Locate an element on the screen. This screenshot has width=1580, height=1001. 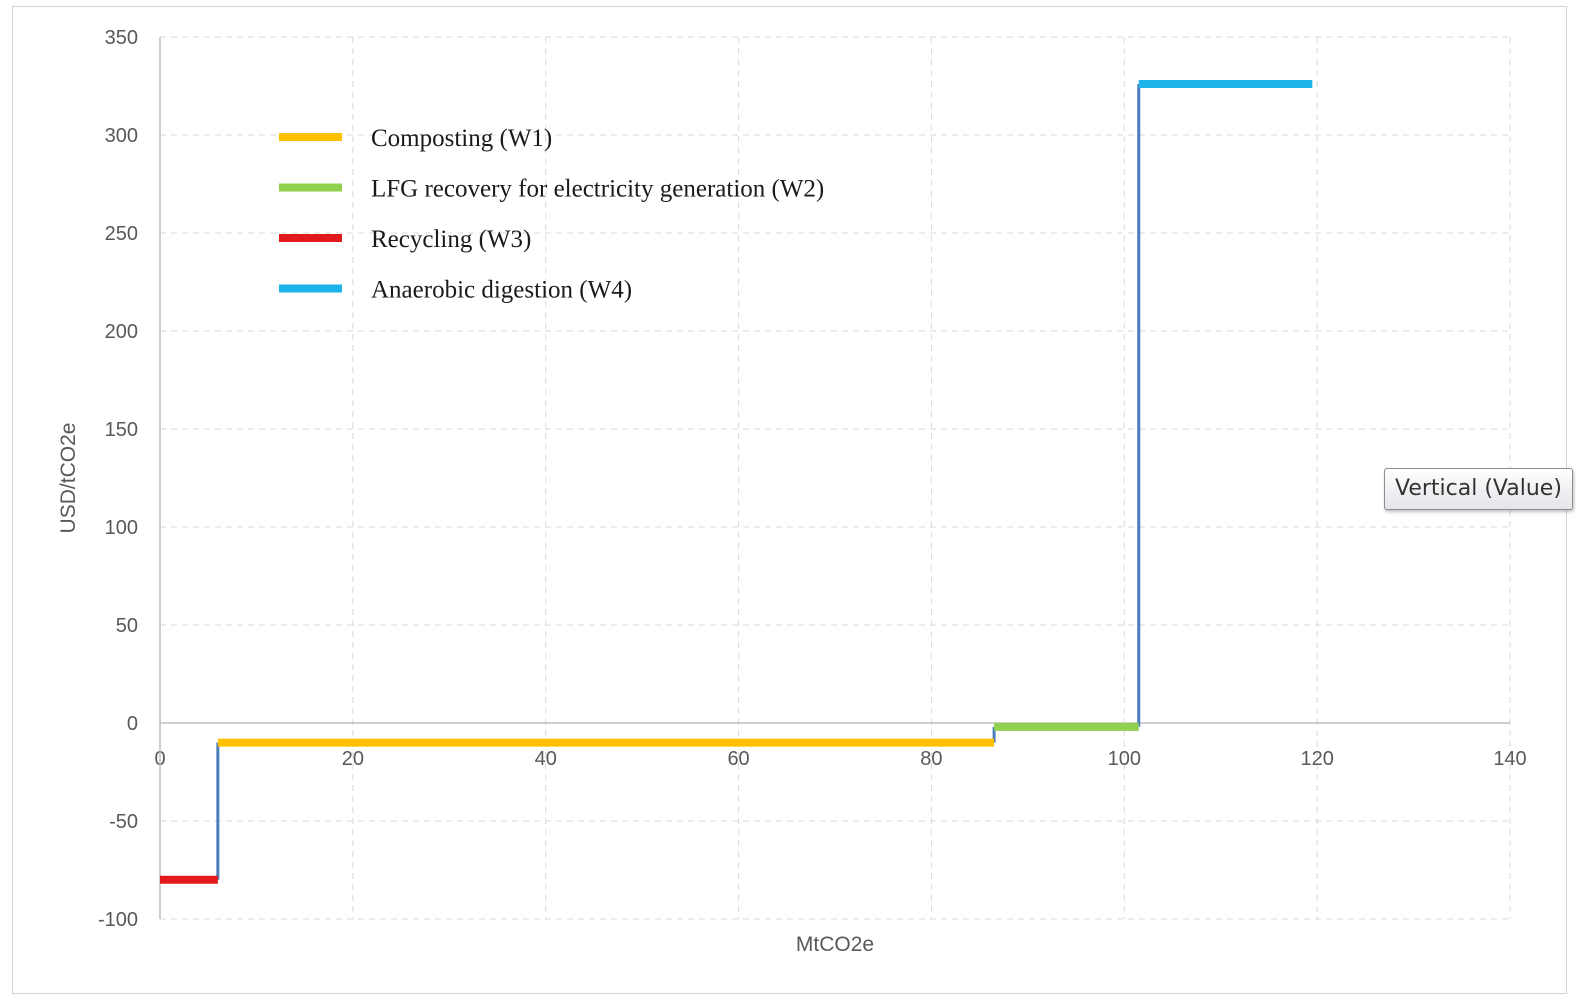
y-tick-label: 0 is located at coordinates (132, 724).